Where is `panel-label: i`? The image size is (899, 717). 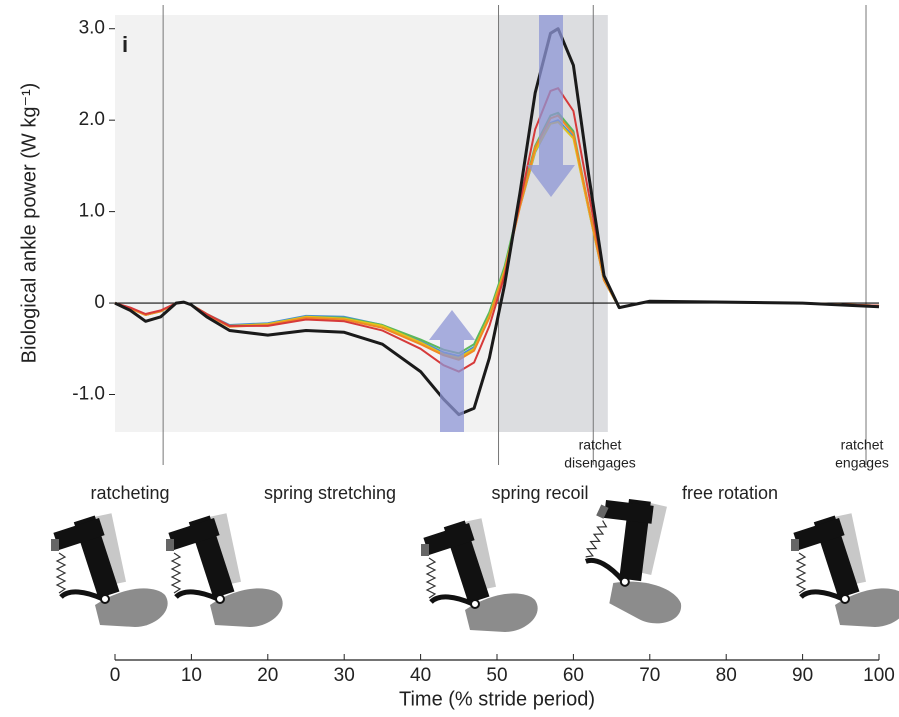 panel-label: i is located at coordinates (125, 44).